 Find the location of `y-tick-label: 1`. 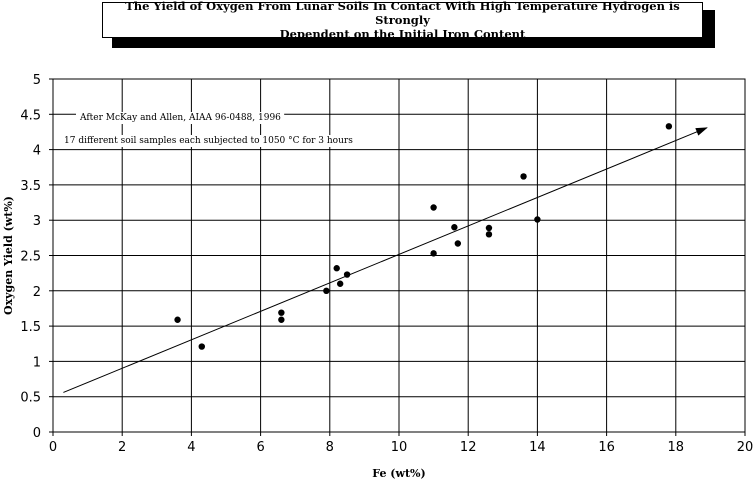

y-tick-label: 1 is located at coordinates (37, 362).